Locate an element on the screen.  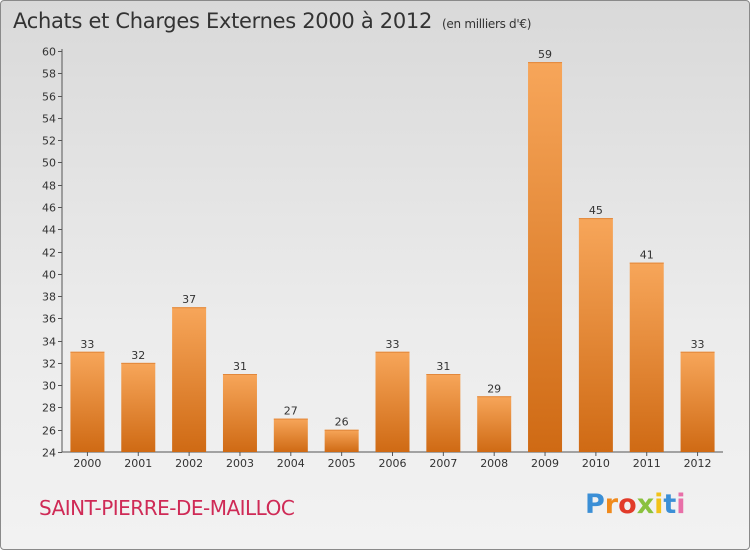
y-tick-label: 28 is located at coordinates (49, 408).